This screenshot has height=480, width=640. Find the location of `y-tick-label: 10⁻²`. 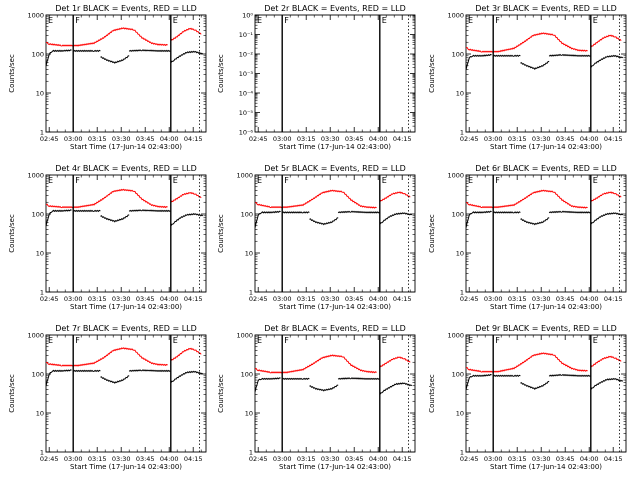

y-tick-label: 10⁻² is located at coordinates (246, 54).